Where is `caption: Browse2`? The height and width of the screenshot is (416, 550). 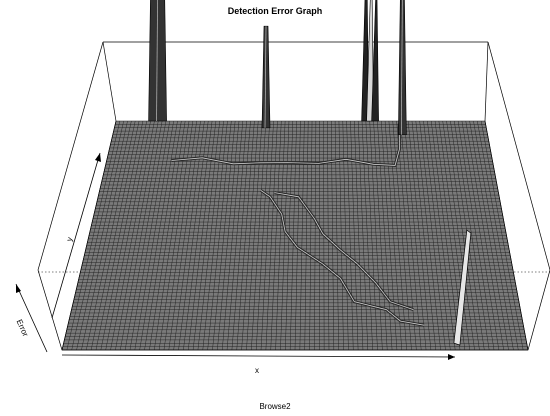
caption: Browse2 is located at coordinates (275, 406).